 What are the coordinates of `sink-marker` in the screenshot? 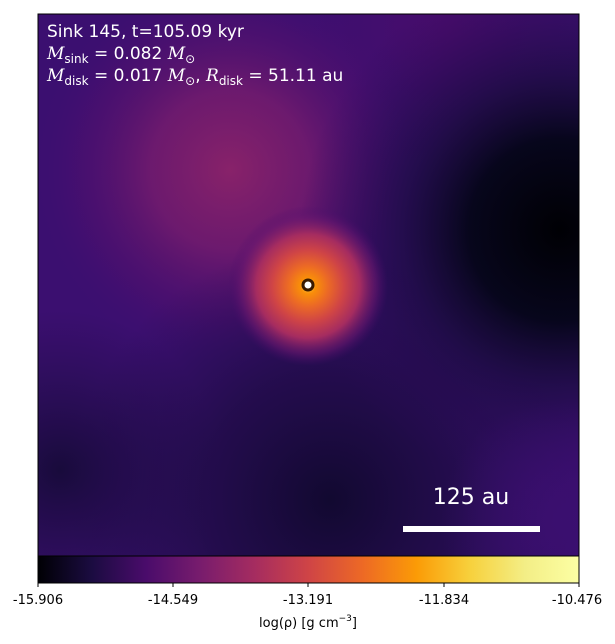 It's located at (308, 285).